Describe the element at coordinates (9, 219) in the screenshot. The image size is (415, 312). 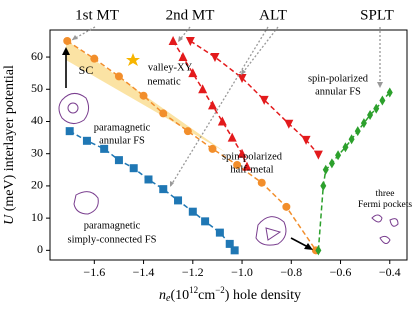
I see `y-label-symbol: U` at that location.